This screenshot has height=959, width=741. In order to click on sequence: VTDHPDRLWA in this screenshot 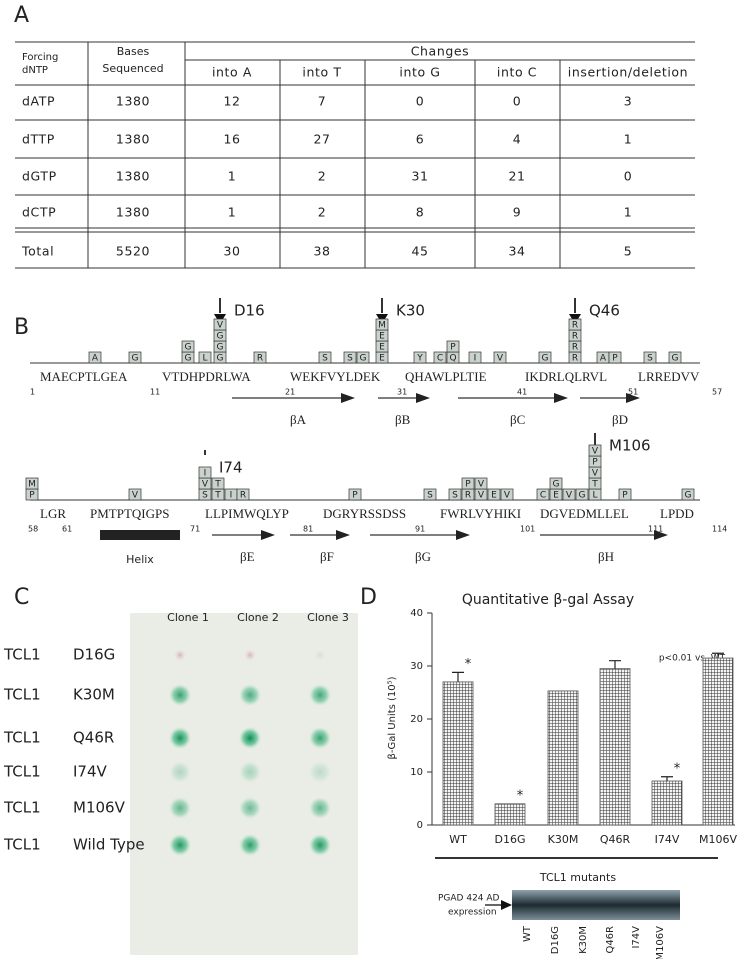, I will do `click(206, 376)`.